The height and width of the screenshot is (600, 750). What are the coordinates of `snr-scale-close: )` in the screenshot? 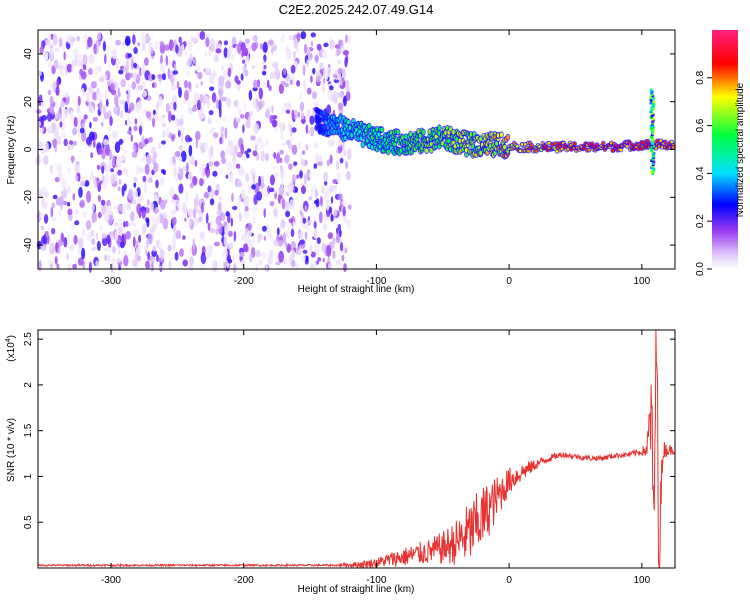 It's located at (11, 336).